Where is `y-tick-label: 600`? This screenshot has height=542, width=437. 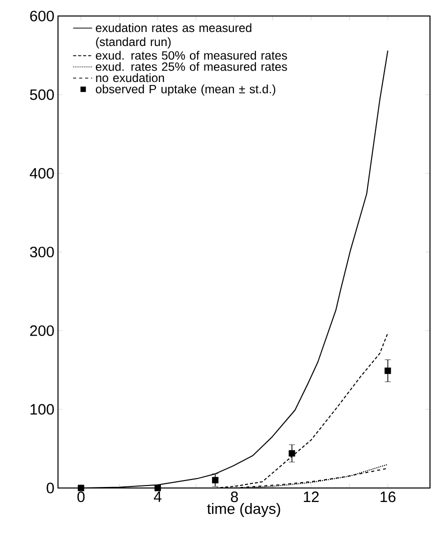 y-tick-label: 600 is located at coordinates (42, 16).